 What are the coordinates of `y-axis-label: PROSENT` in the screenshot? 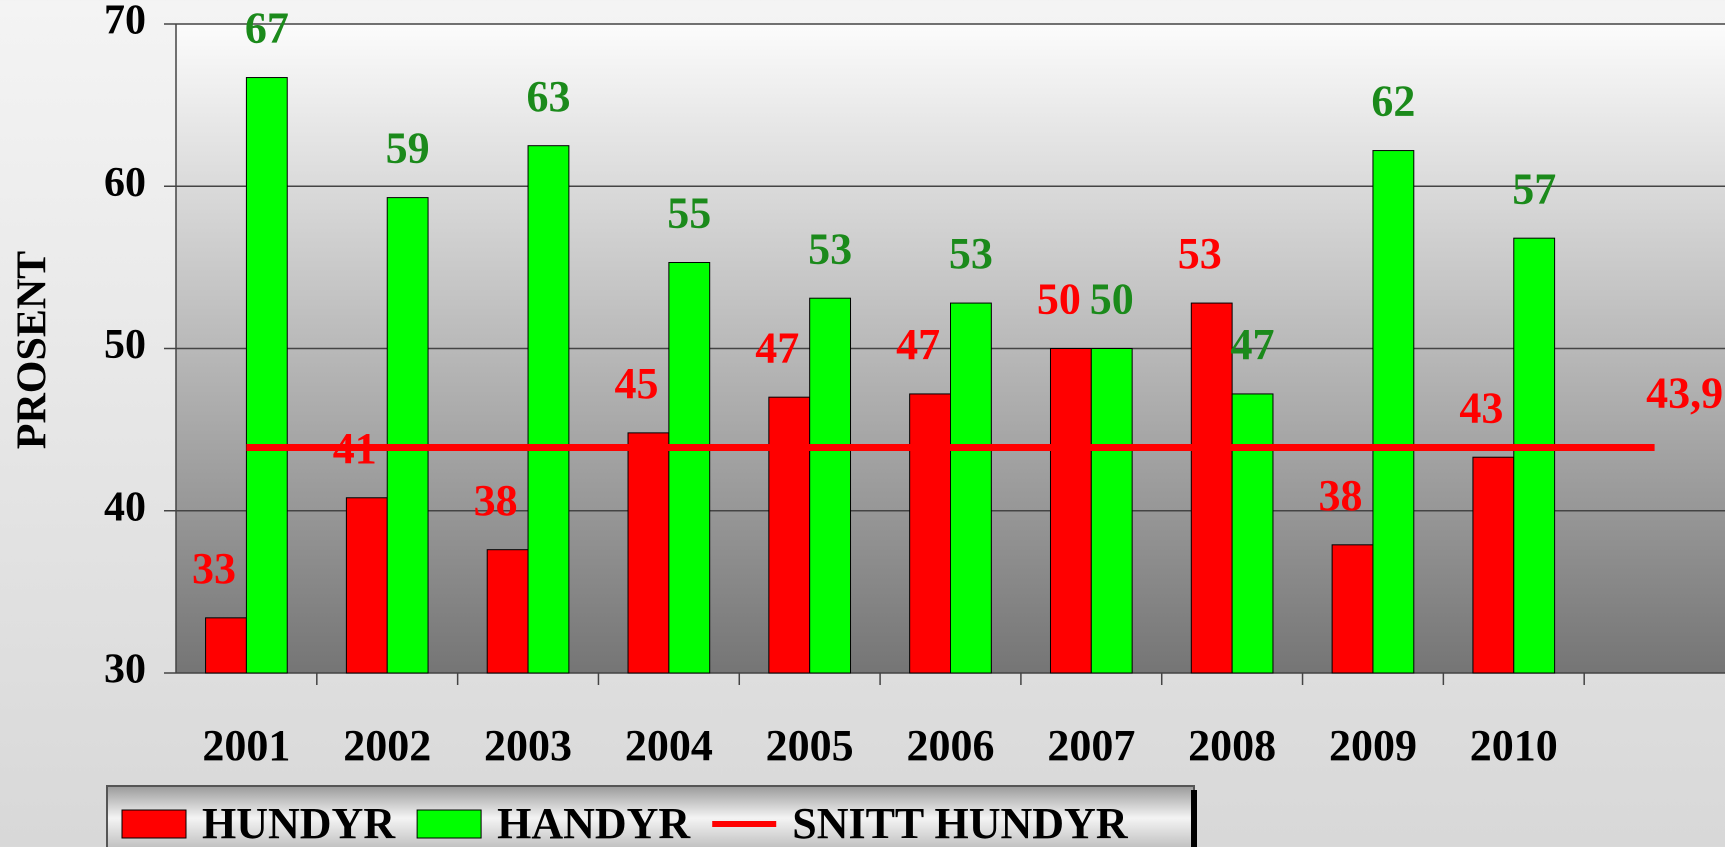 It's located at (33, 350).